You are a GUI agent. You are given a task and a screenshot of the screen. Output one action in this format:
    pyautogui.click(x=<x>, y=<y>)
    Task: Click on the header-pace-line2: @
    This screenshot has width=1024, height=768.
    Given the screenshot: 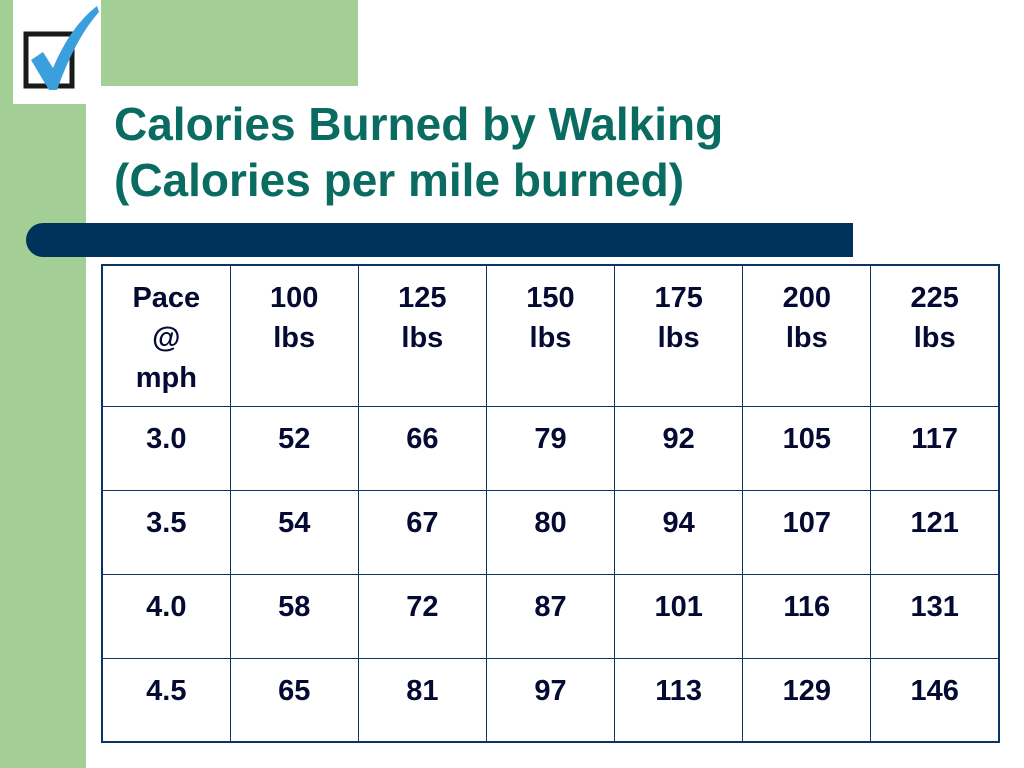 What is the action you would take?
    pyautogui.click(x=166, y=338)
    